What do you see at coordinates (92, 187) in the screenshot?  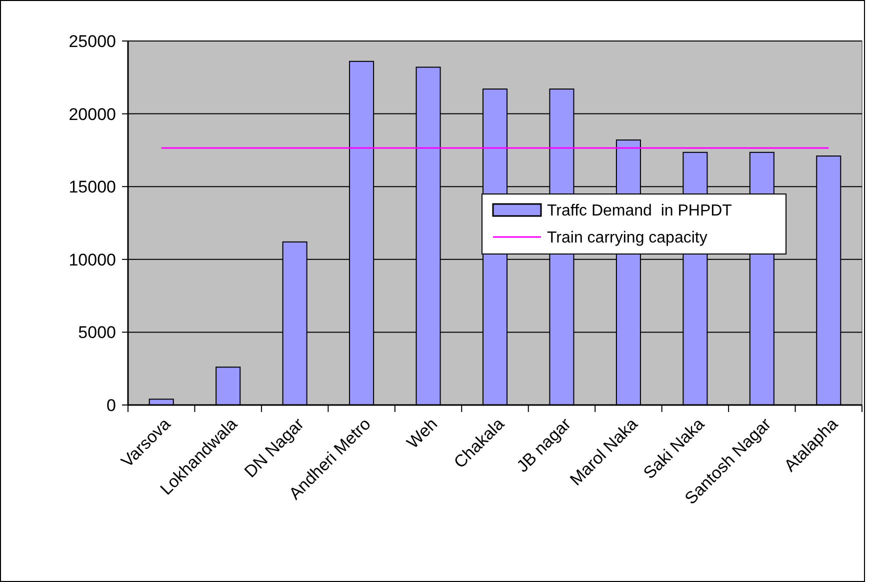 I see `y-tick-label: 15000` at bounding box center [92, 187].